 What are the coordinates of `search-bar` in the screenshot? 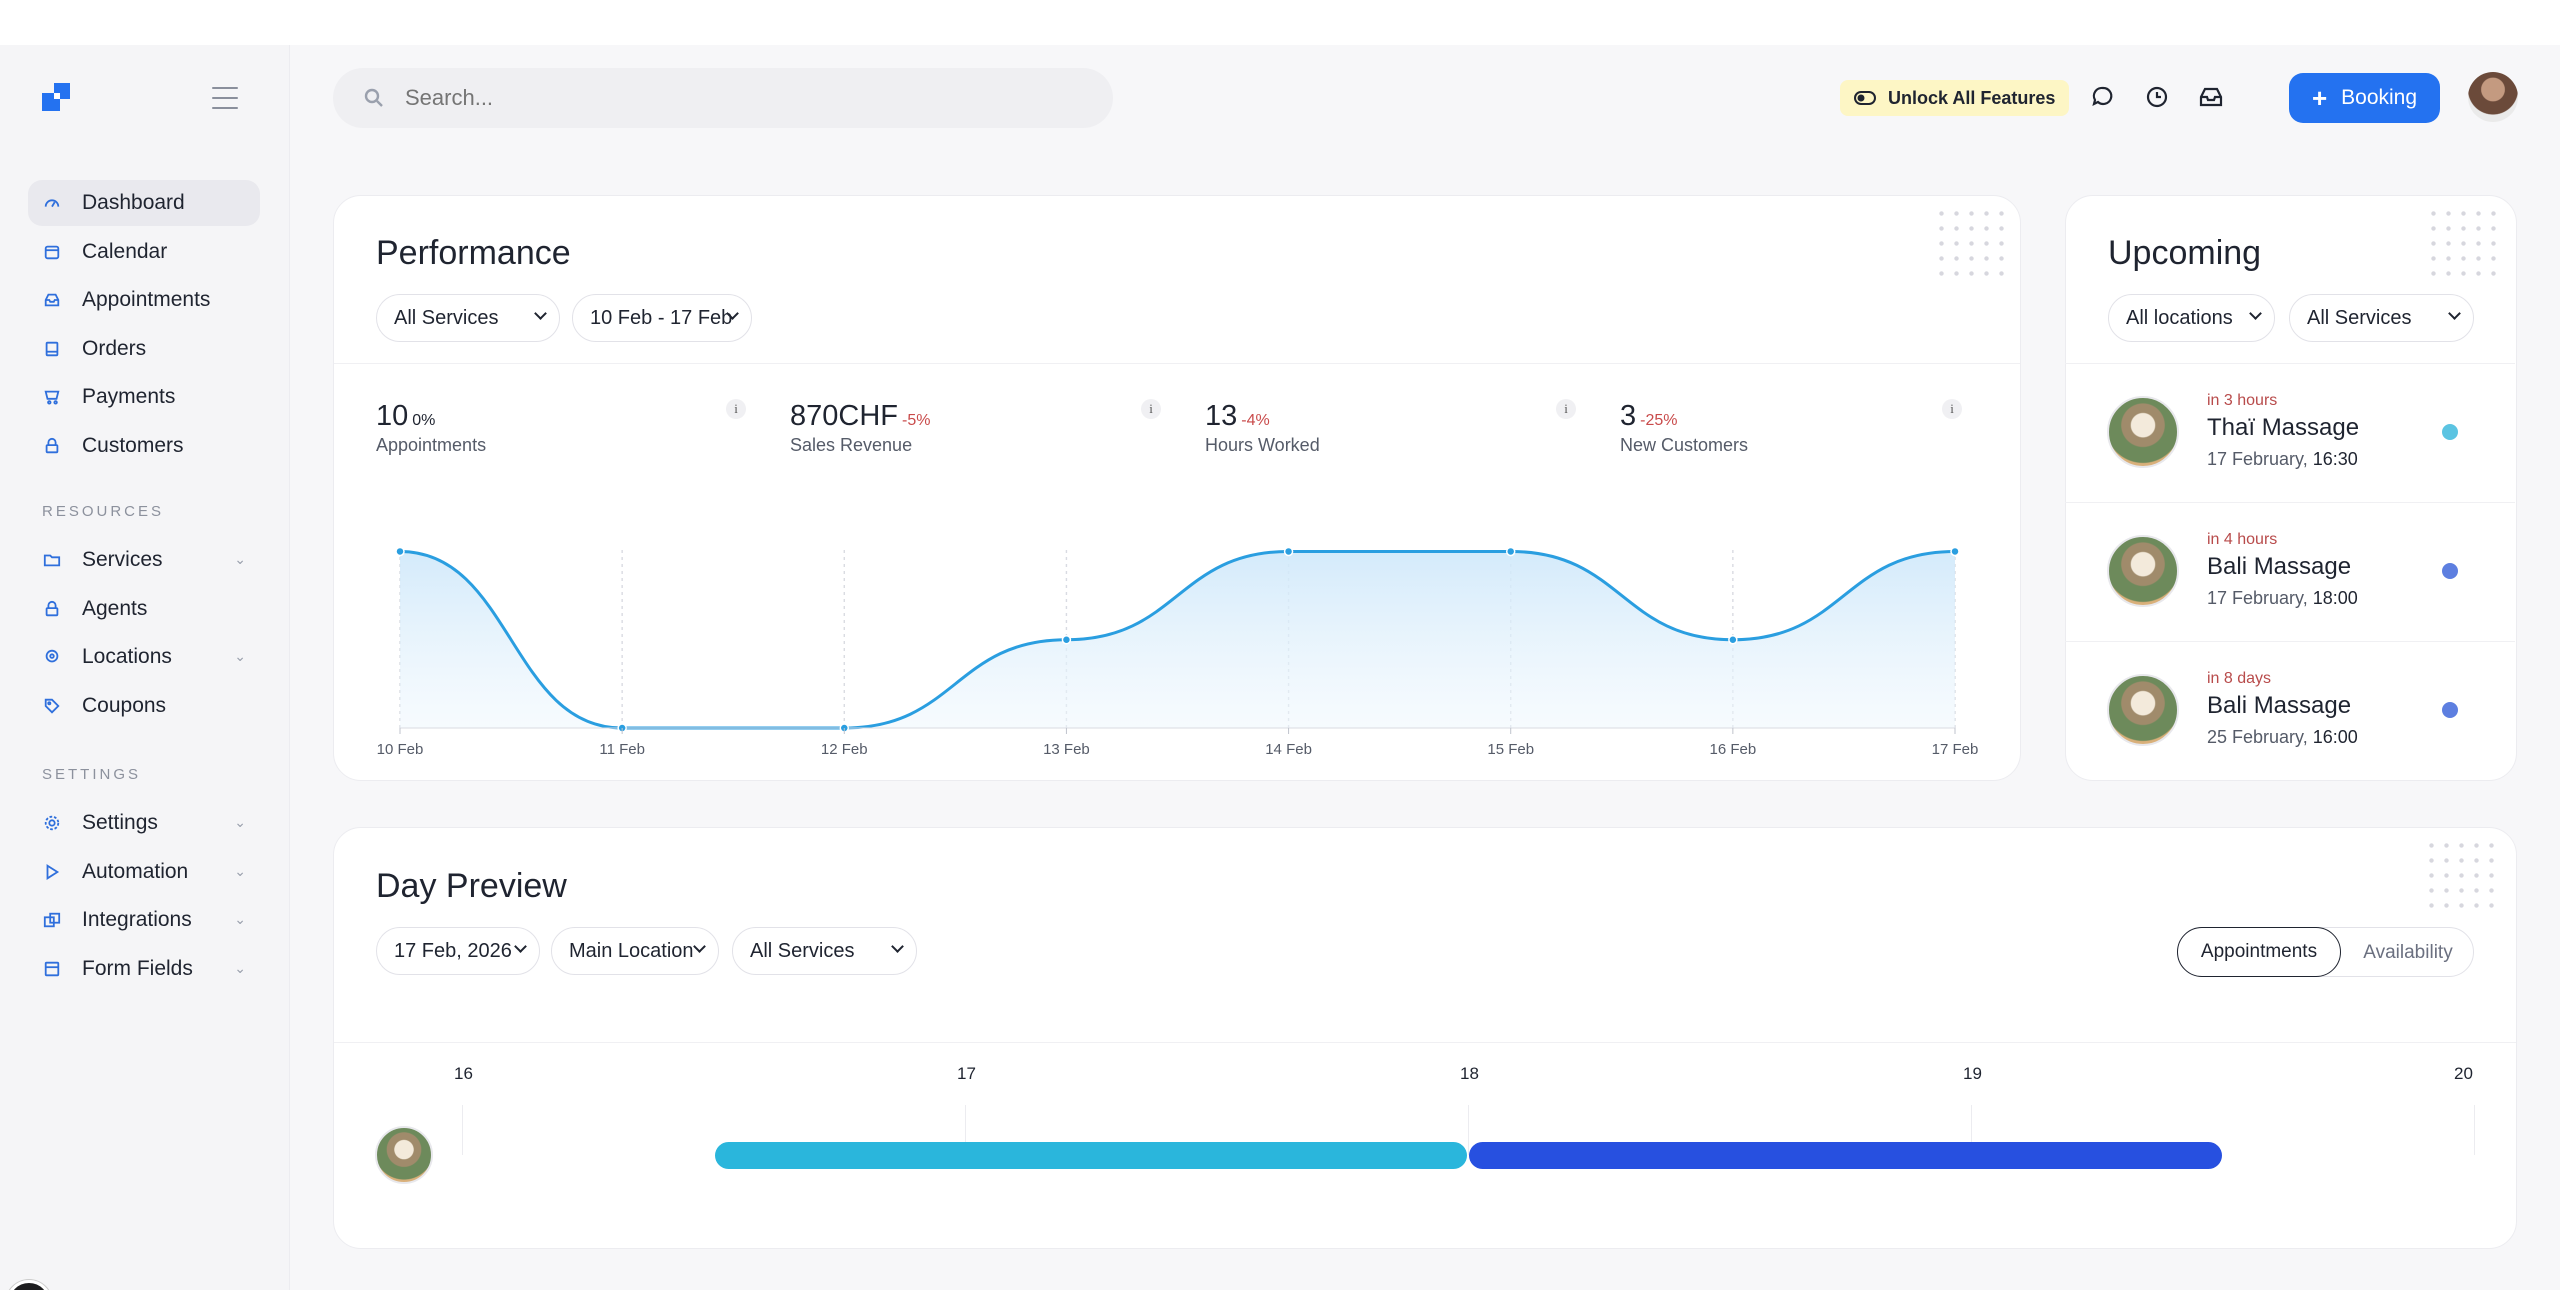 It's located at (723, 98).